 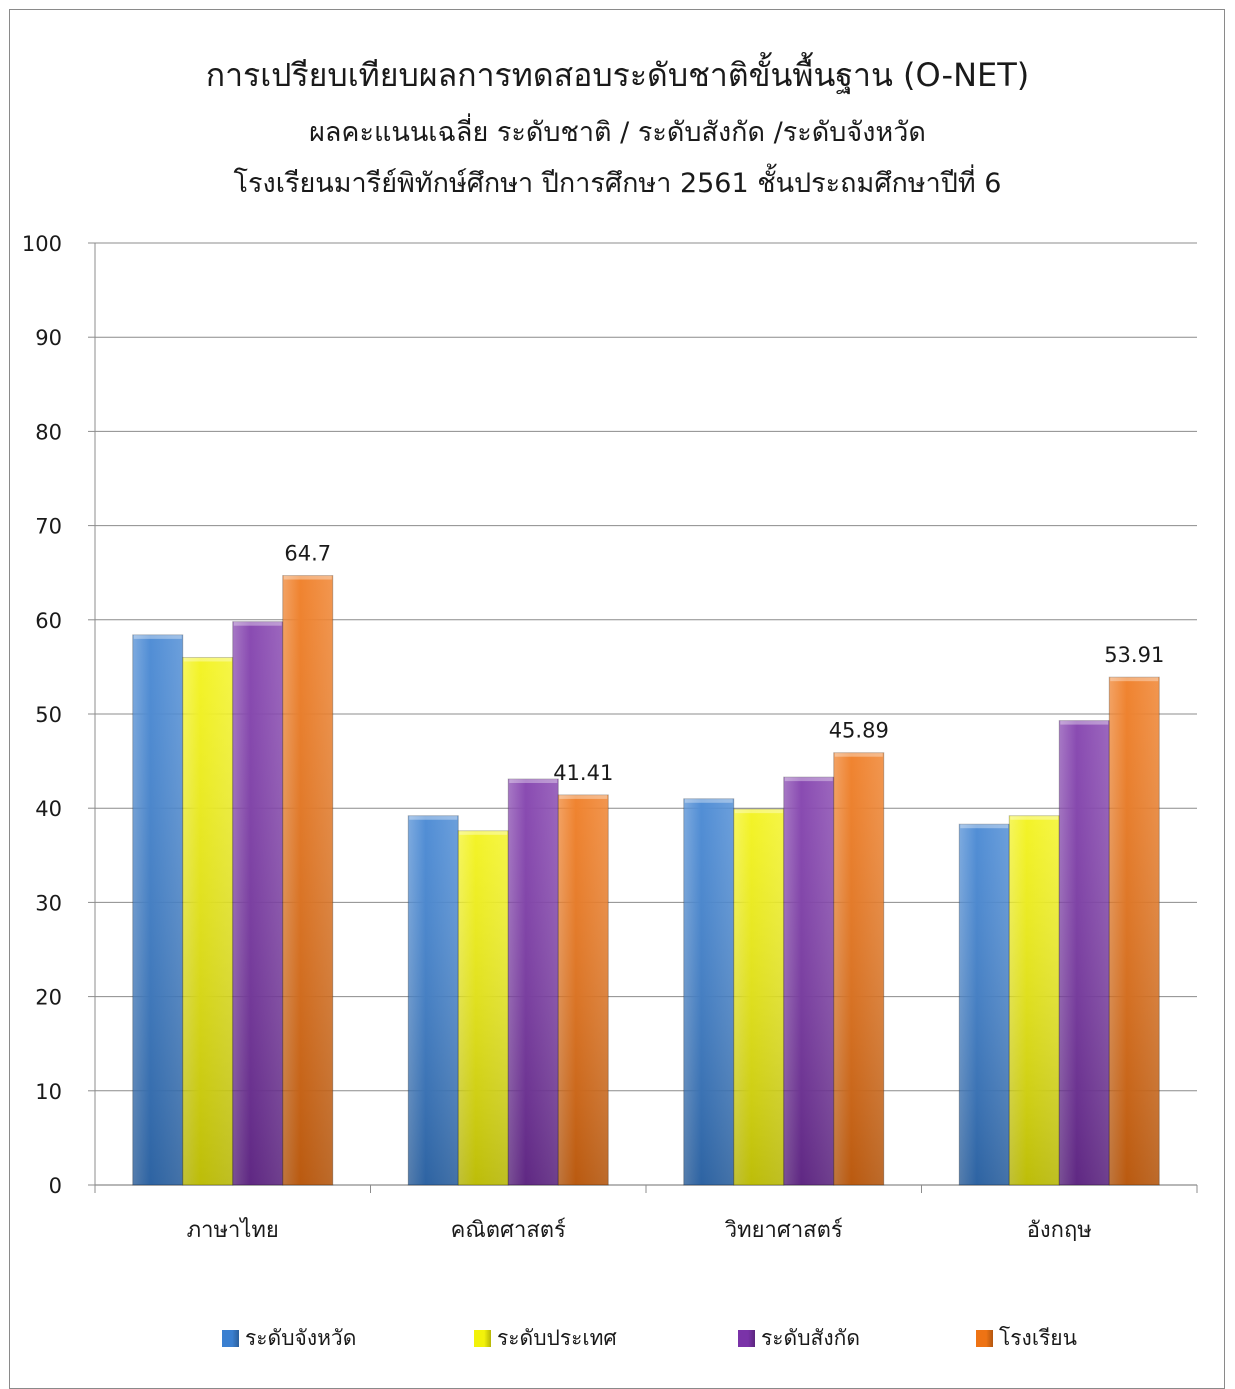 I want to click on legend-item: ระดับจังหวัด, so click(x=289, y=1338).